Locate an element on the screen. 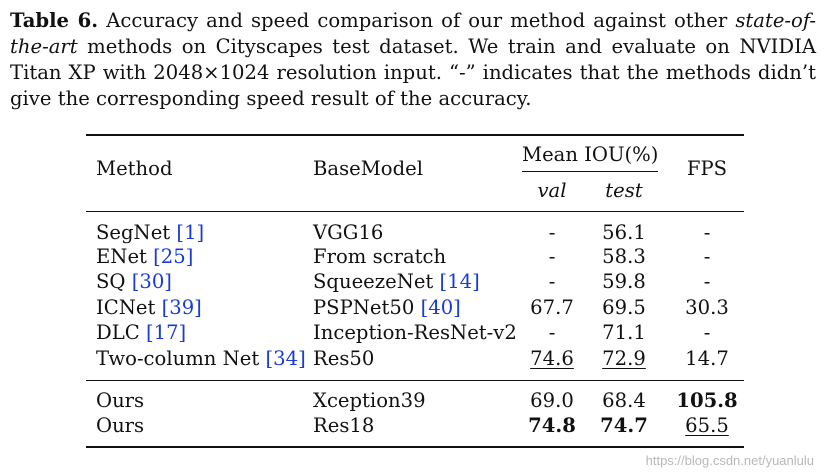  val-cell: 69.0 is located at coordinates (552, 400).